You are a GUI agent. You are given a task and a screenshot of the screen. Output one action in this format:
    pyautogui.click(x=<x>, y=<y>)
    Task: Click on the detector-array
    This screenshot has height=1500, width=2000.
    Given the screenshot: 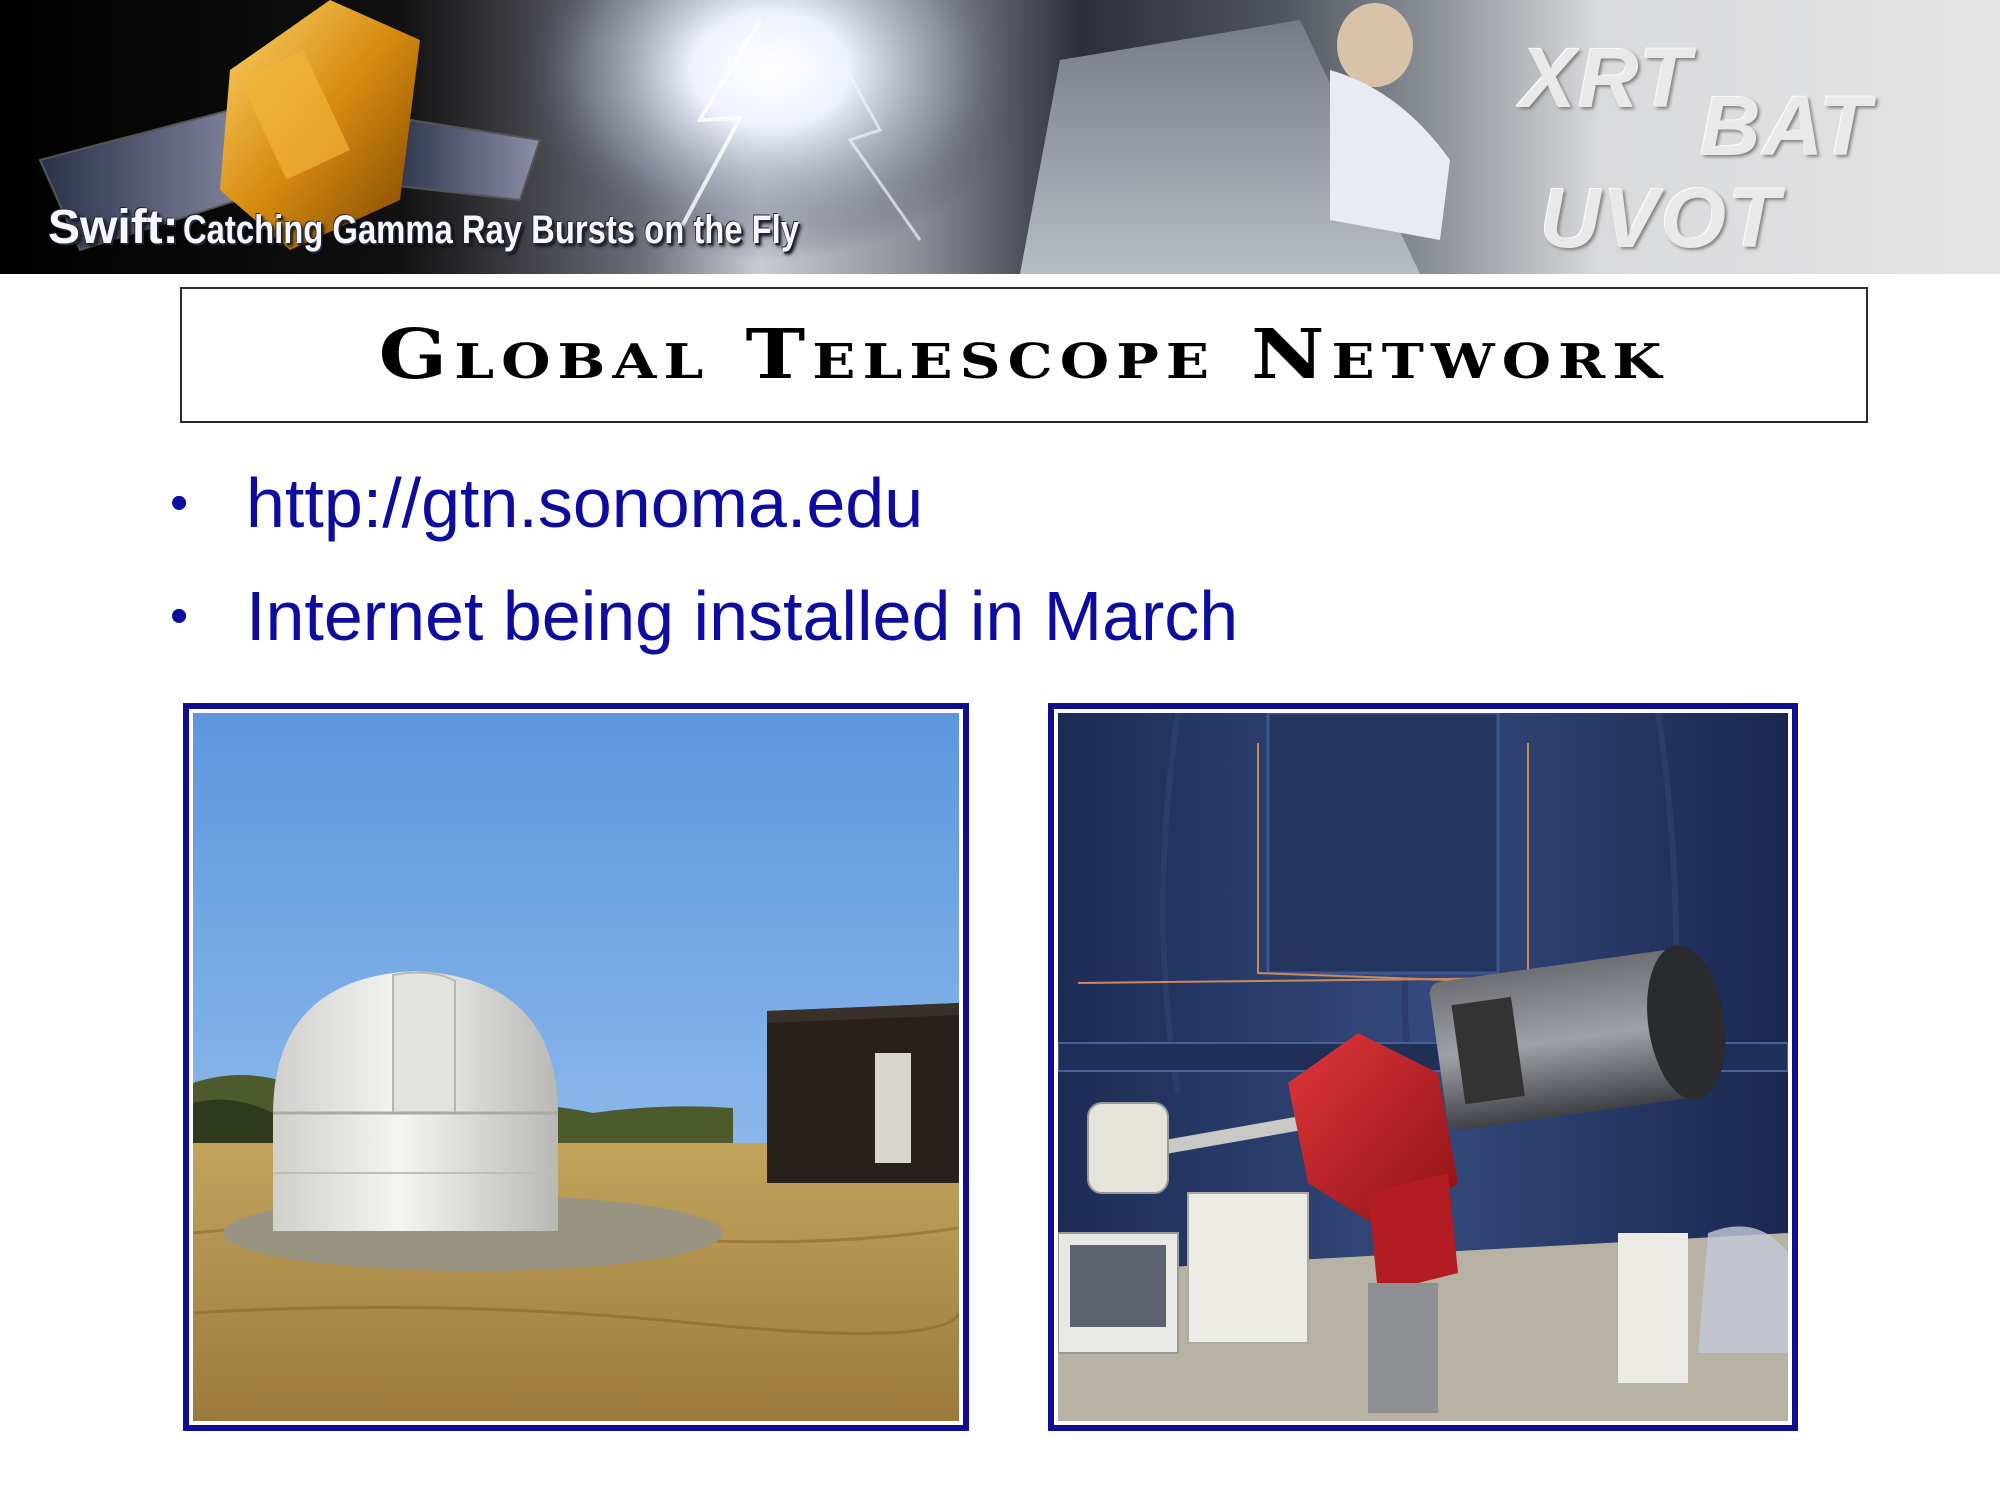 What is the action you would take?
    pyautogui.click(x=1220, y=147)
    